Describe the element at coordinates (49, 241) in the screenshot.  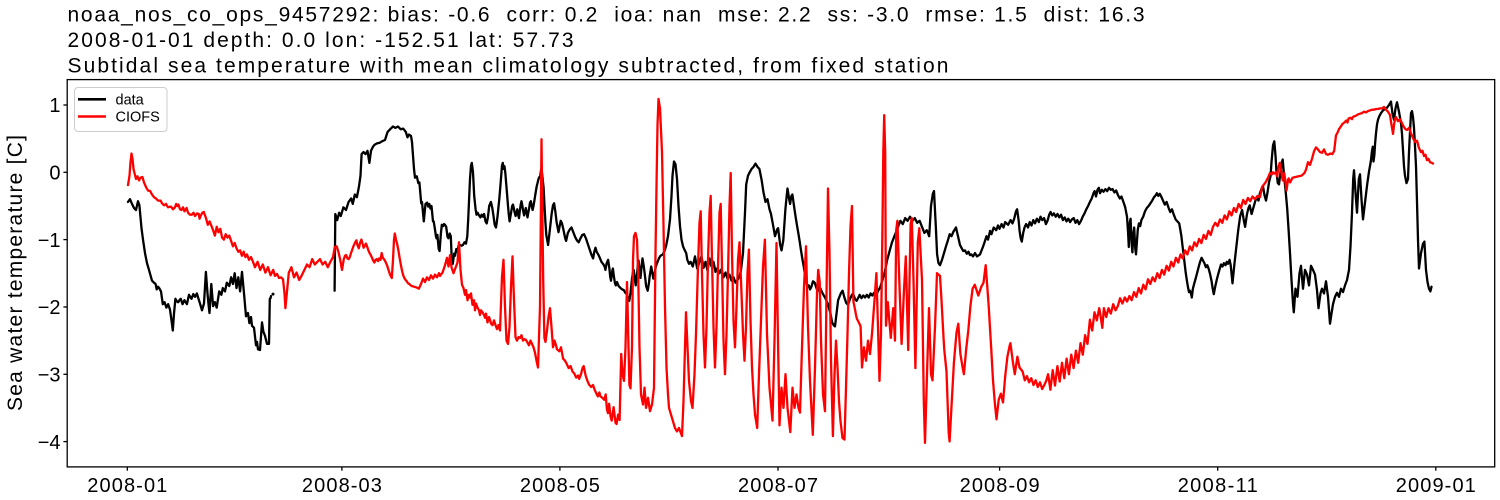
I see `svg-text: −1` at that location.